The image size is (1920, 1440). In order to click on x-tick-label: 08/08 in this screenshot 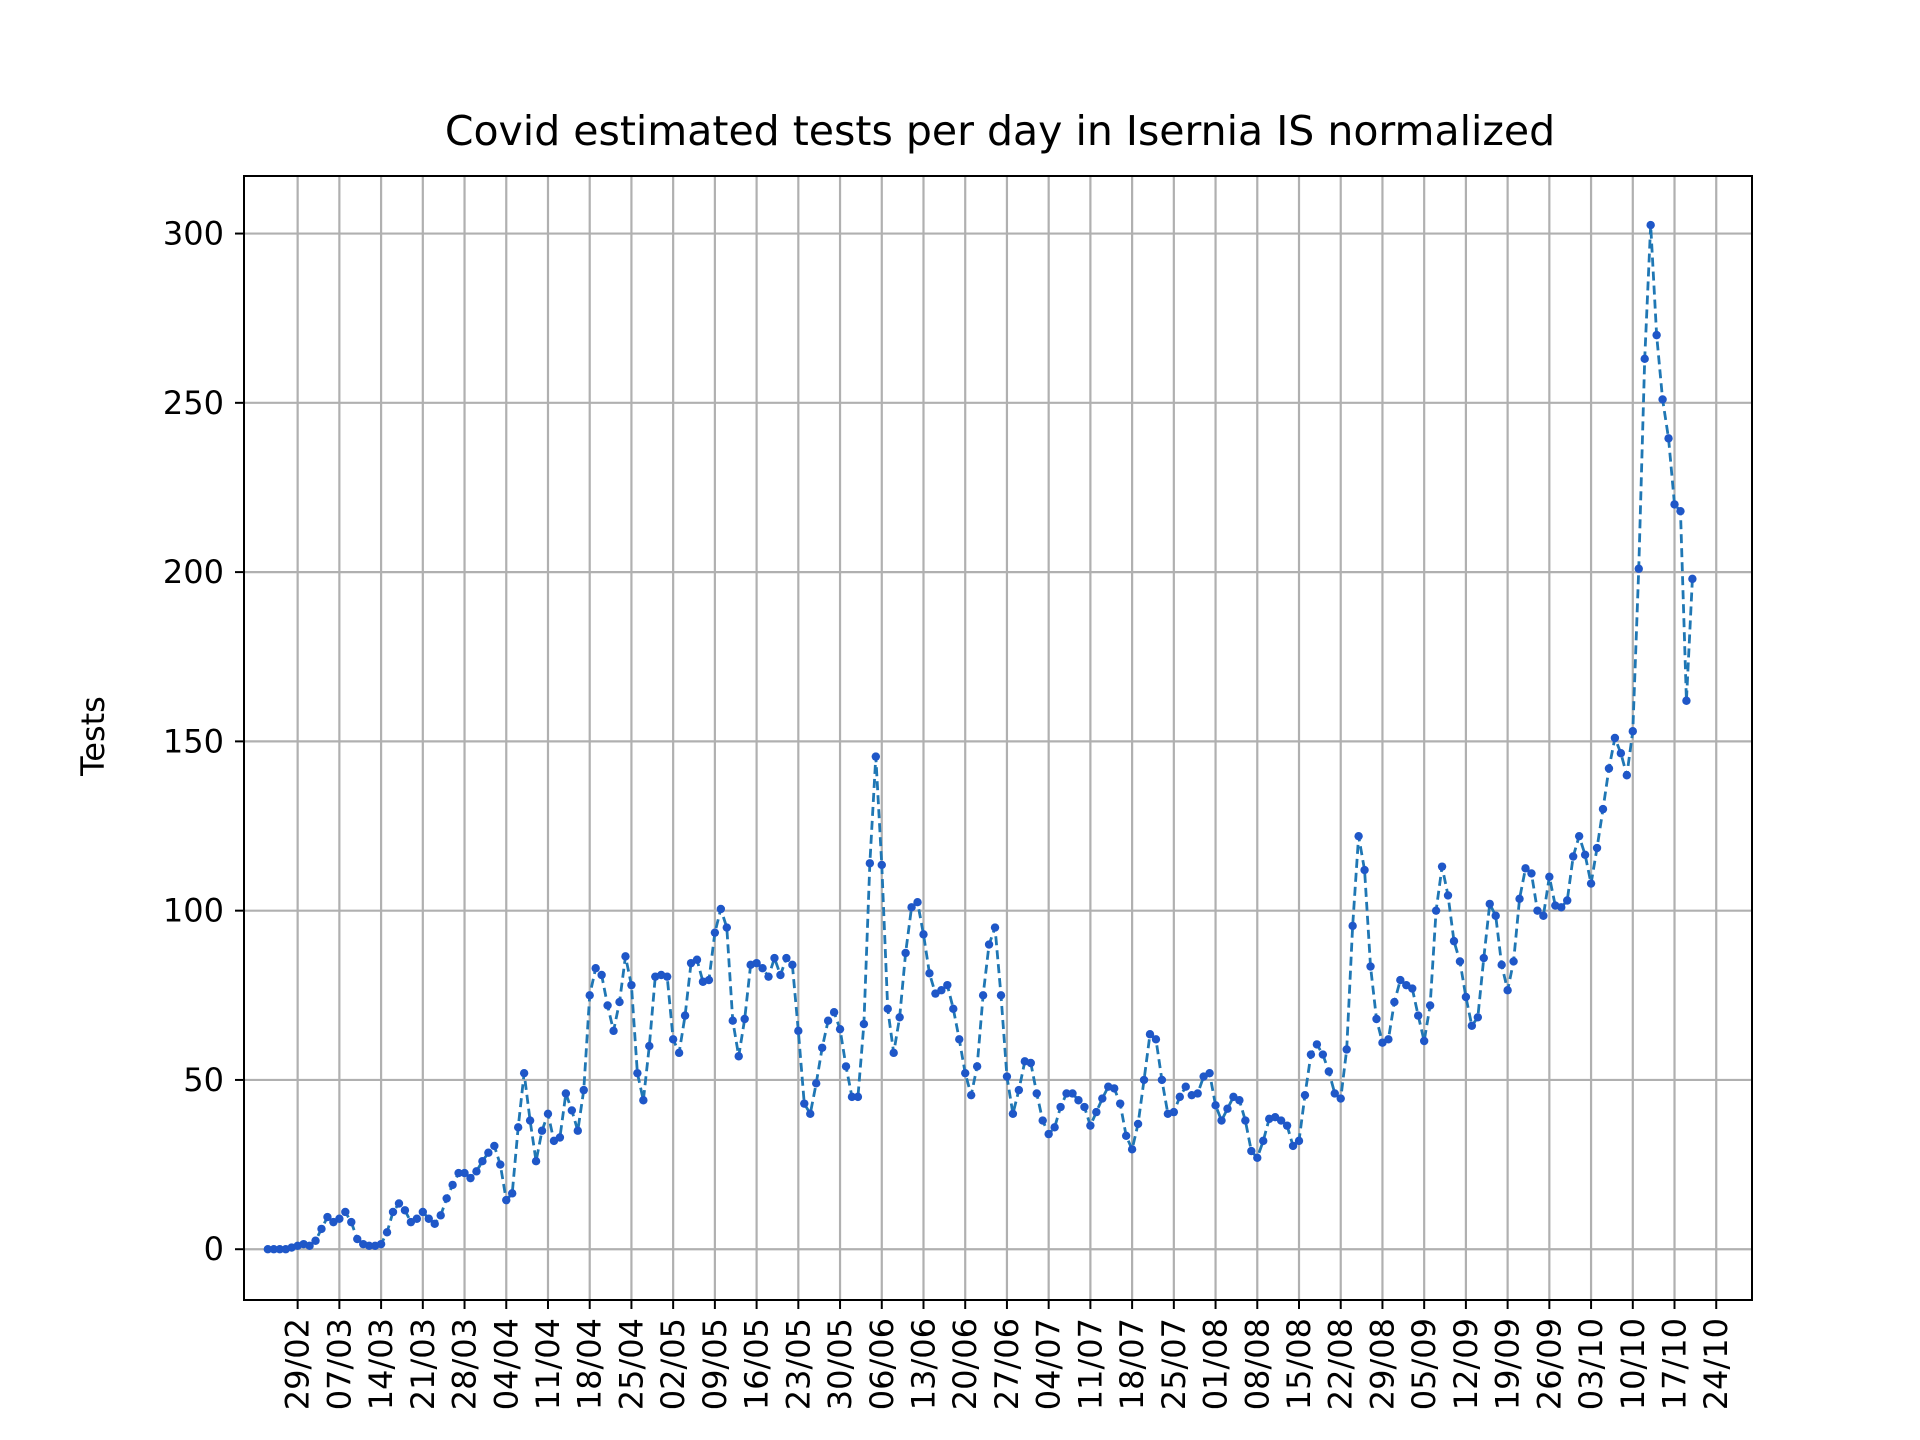, I will do `click(1257, 1364)`.